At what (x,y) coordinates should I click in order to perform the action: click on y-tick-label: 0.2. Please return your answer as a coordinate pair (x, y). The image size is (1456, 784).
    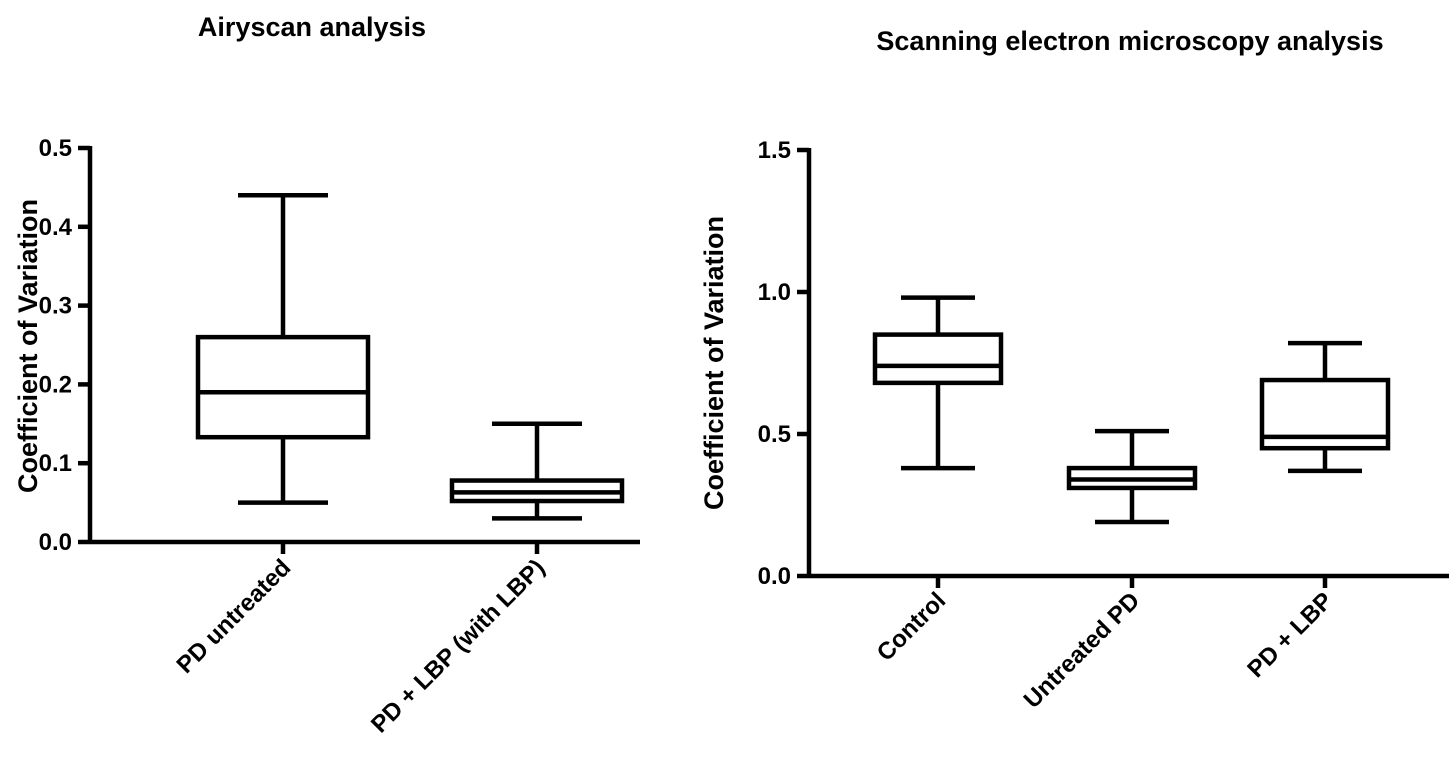
    Looking at the image, I should click on (55, 384).